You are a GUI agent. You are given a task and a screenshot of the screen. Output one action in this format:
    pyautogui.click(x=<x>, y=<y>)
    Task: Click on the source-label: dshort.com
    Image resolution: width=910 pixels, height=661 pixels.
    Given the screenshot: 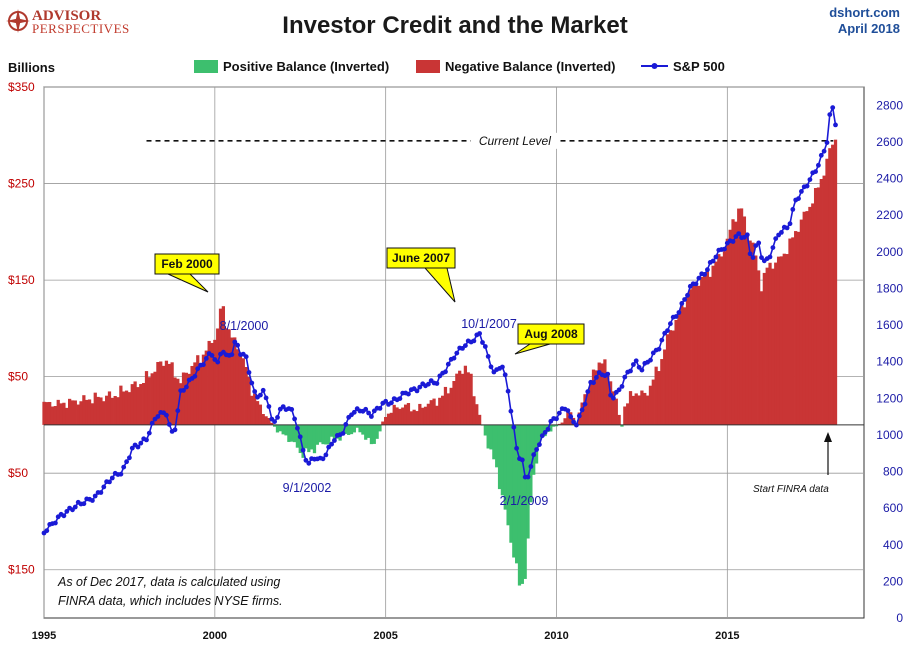 What is the action you would take?
    pyautogui.click(x=864, y=12)
    